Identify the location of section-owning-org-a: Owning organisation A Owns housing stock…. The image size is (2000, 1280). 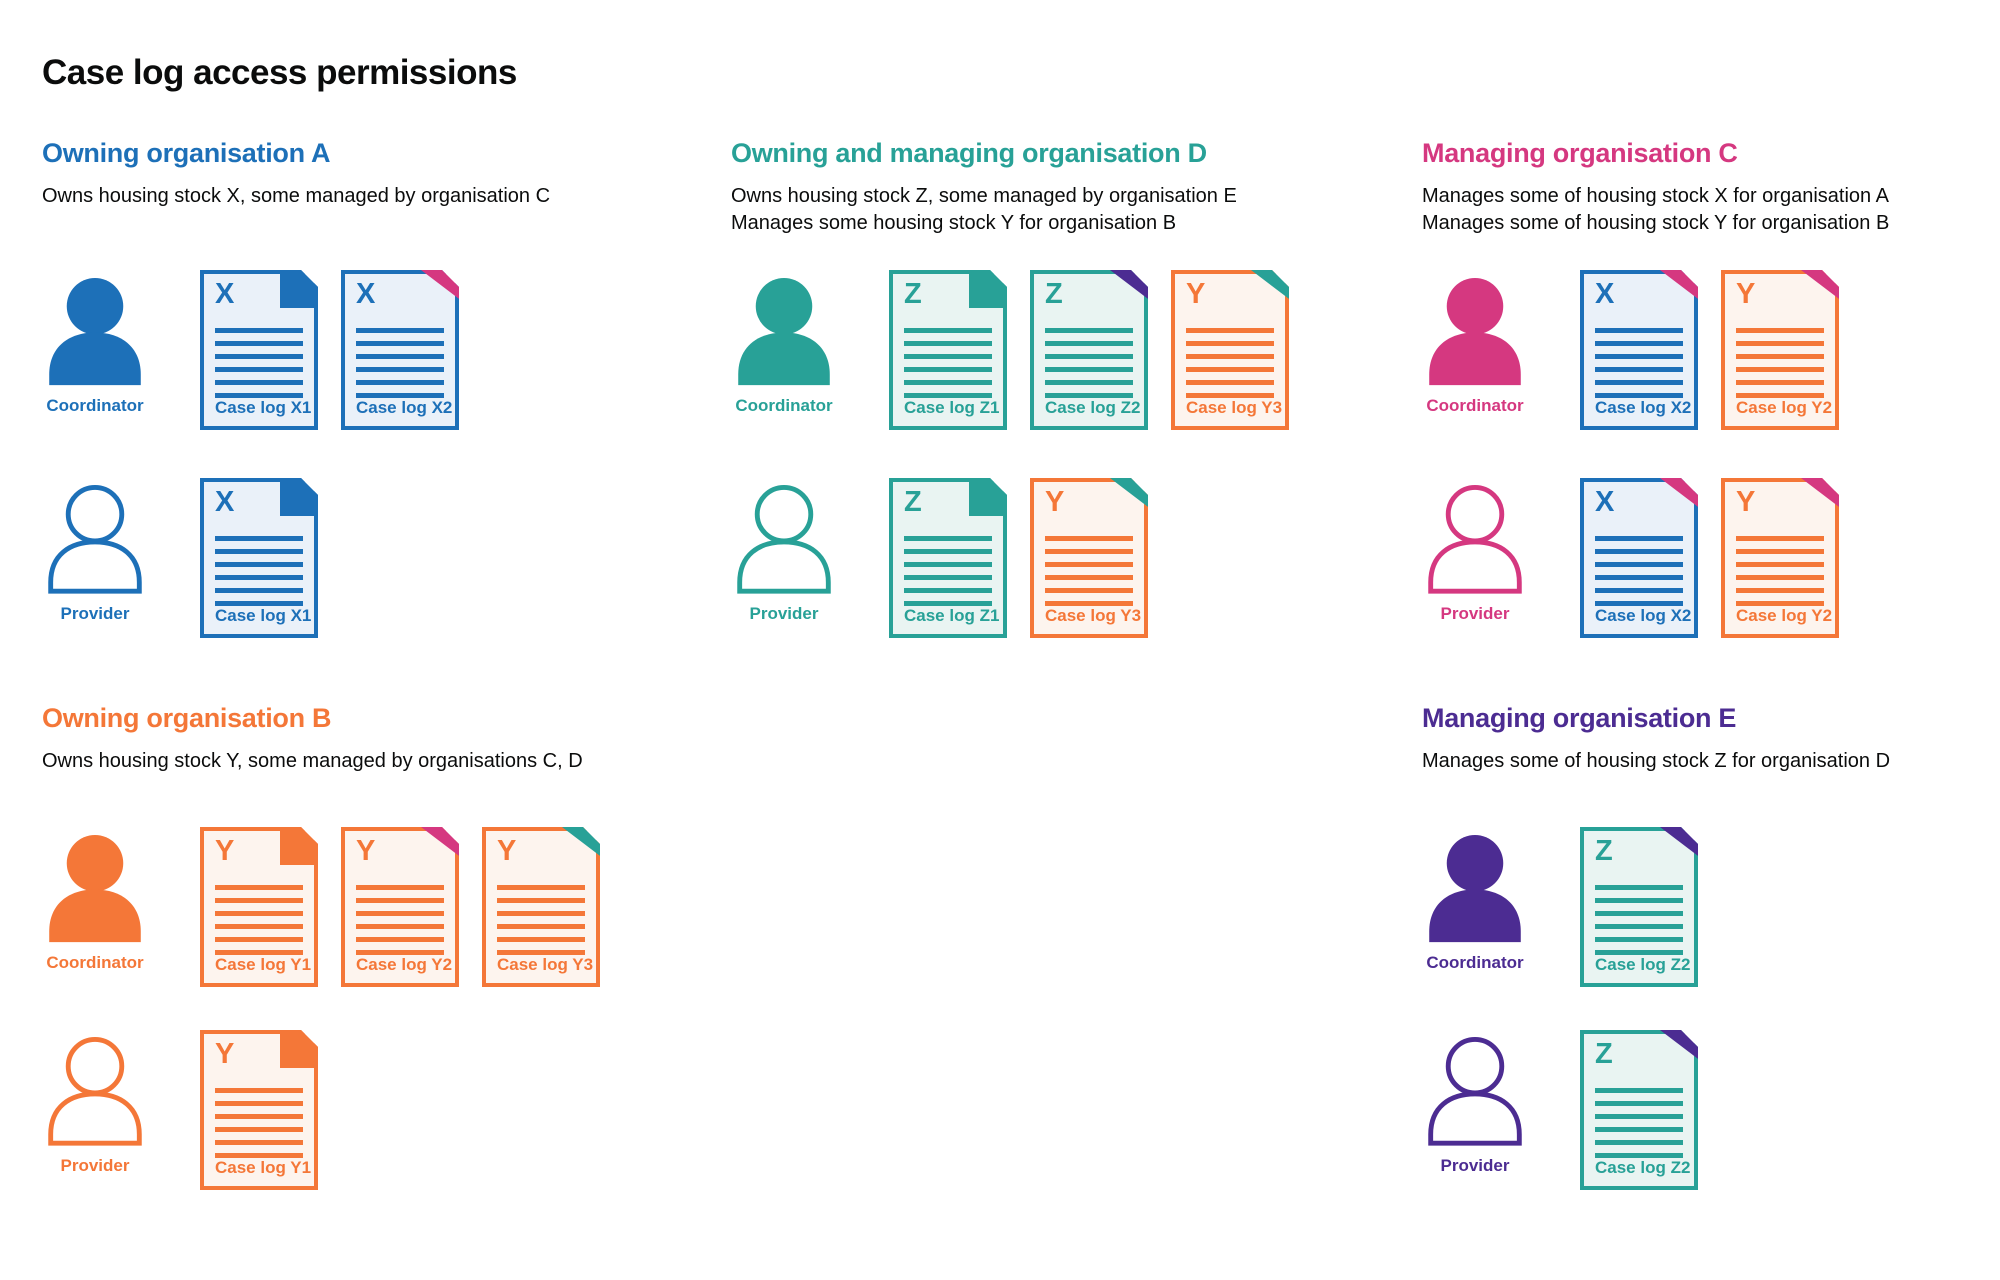
(372, 174).